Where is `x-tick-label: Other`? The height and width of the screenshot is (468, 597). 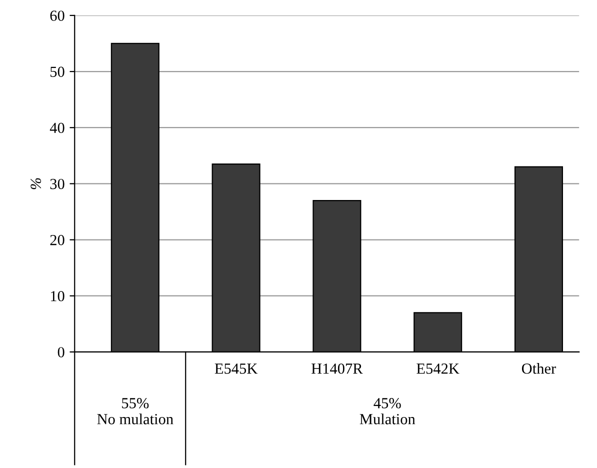
x-tick-label: Other is located at coordinates (539, 368).